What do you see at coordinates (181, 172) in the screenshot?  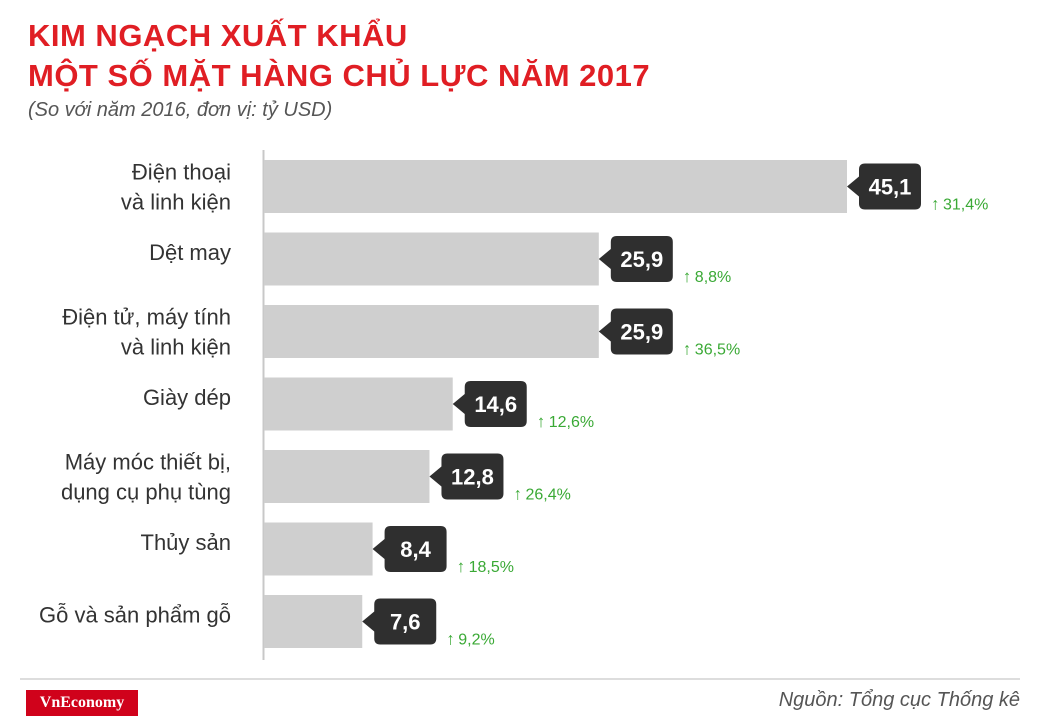 I see `category-label-line: Điện thoại` at bounding box center [181, 172].